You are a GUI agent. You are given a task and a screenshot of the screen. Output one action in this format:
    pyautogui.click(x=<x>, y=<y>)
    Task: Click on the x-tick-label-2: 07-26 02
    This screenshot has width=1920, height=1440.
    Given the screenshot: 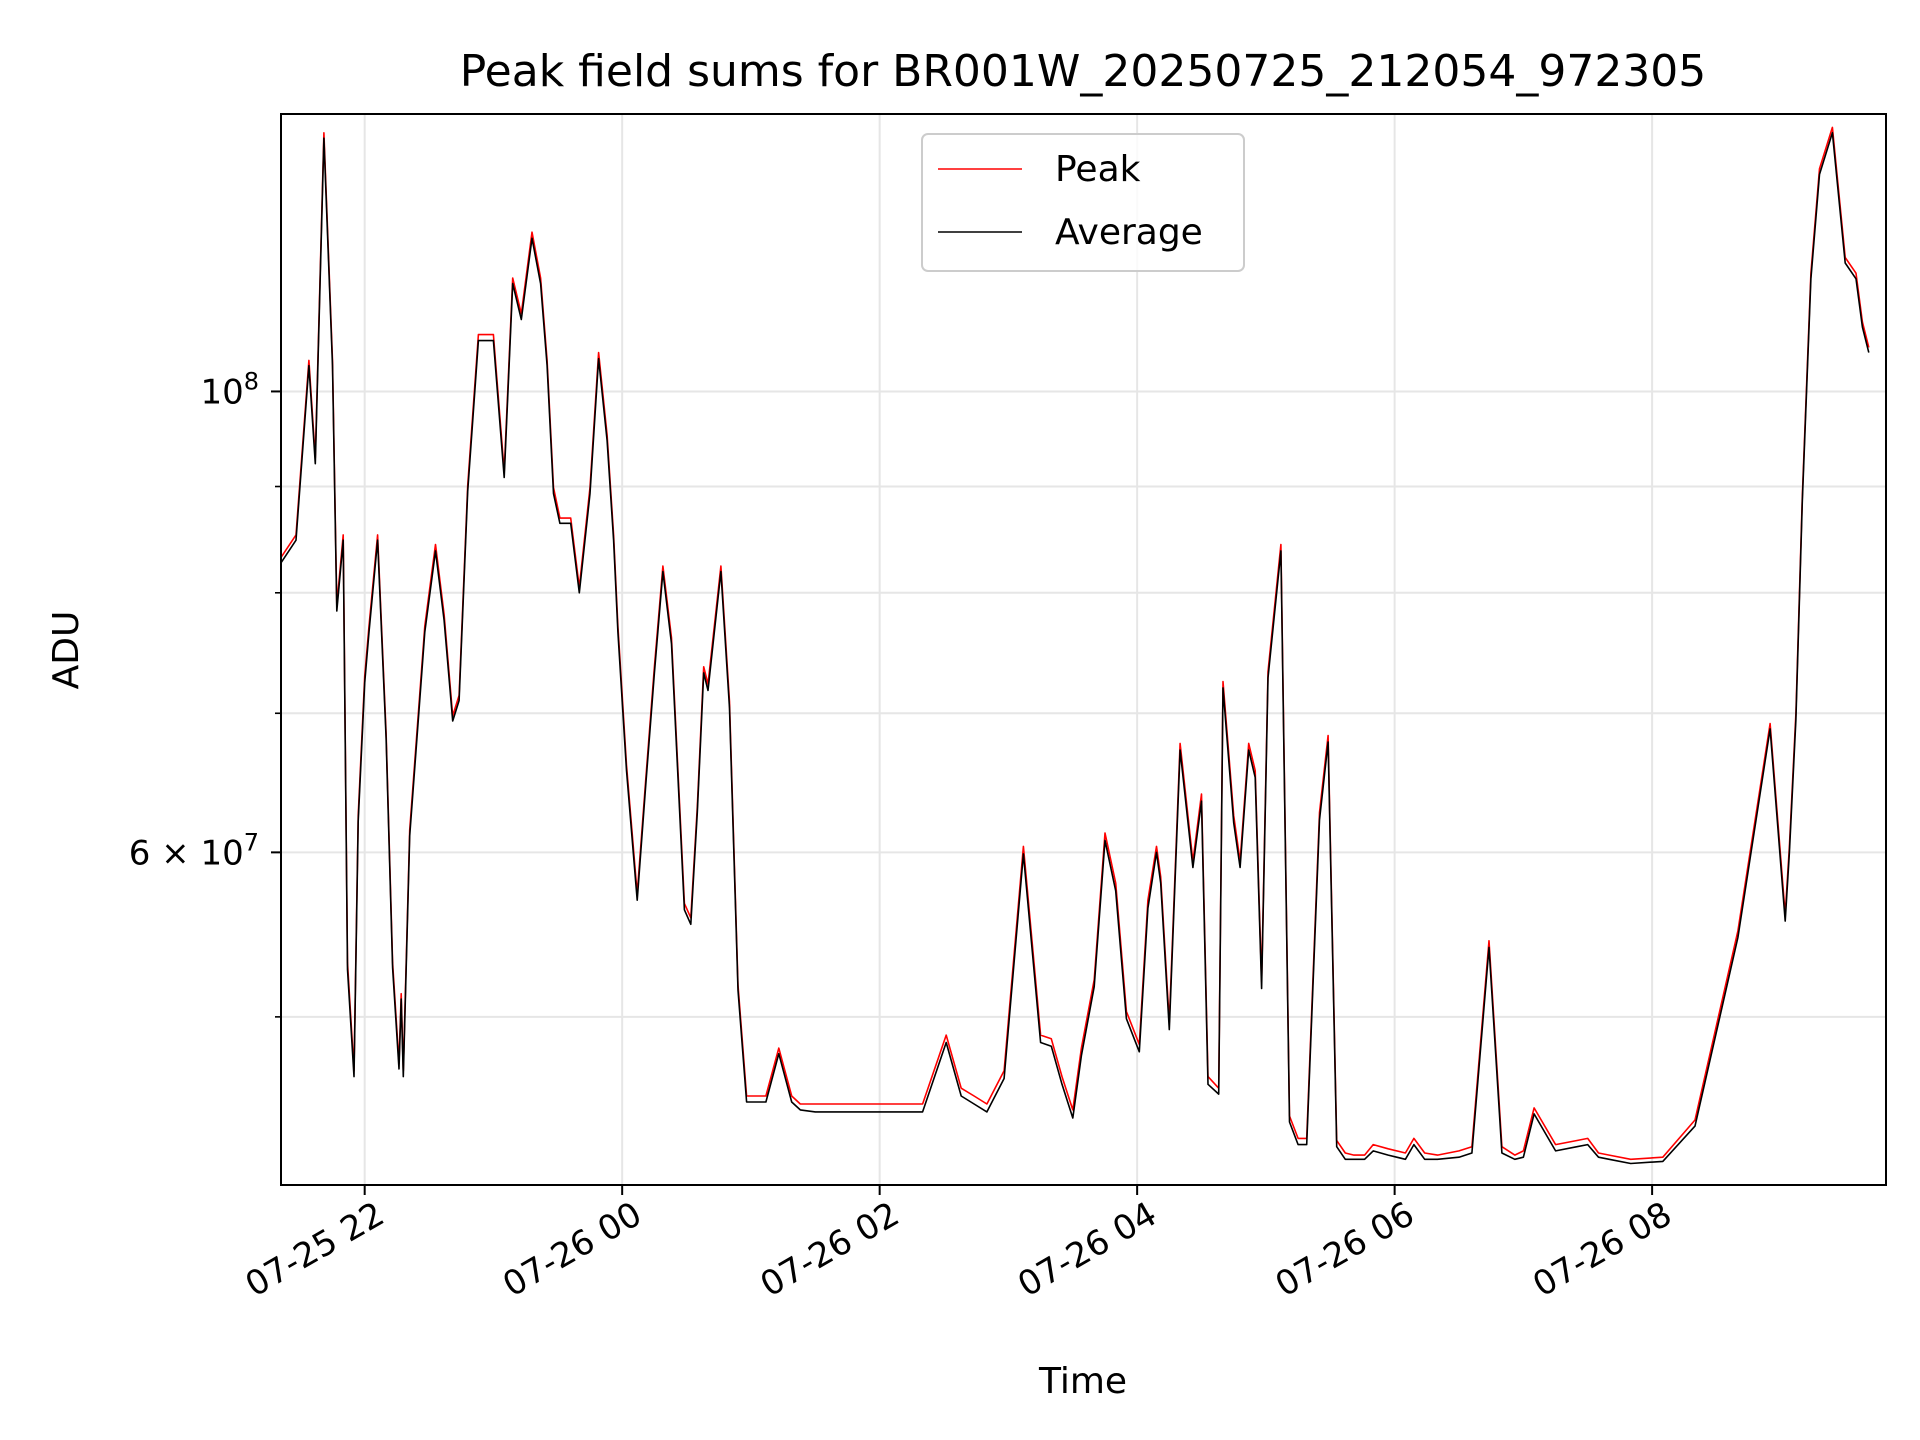 What is the action you would take?
    pyautogui.click(x=830, y=1249)
    